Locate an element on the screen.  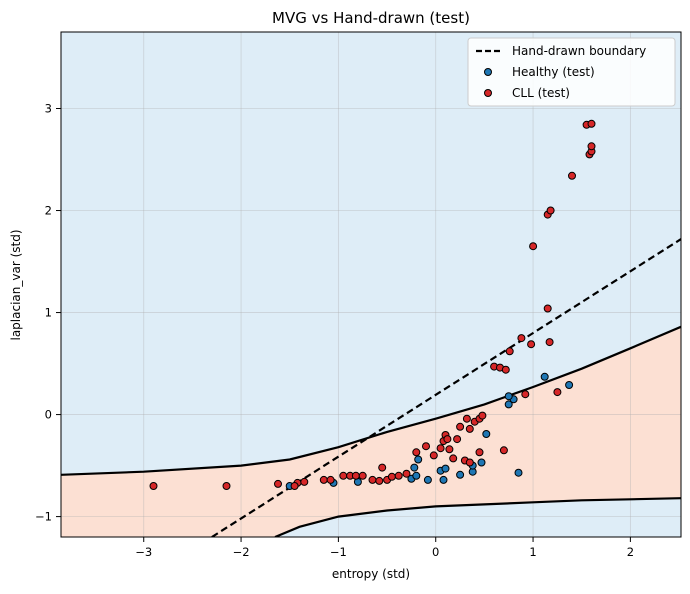
healthy-points is located at coordinates (429, 431).